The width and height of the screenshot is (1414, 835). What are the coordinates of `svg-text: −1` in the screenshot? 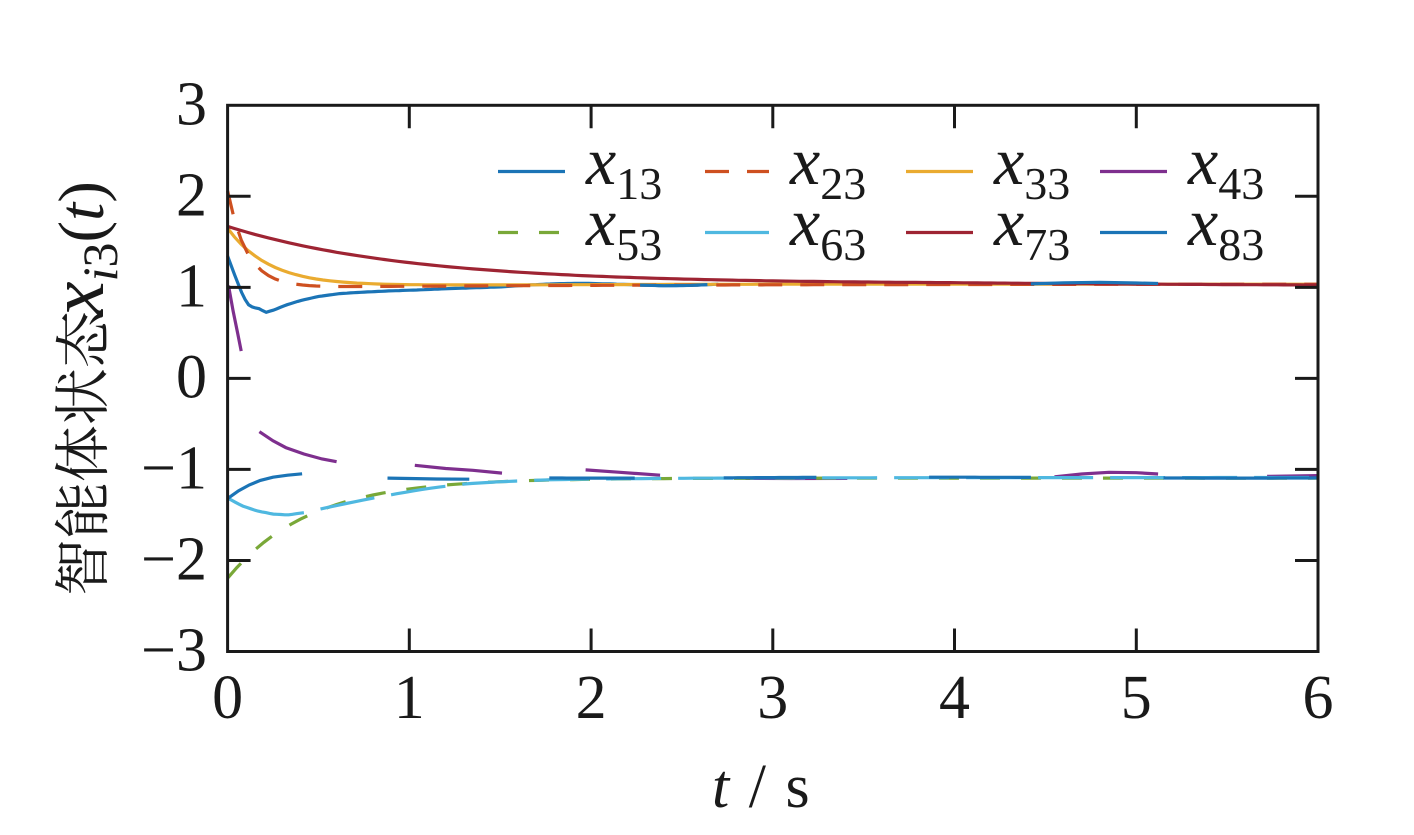 It's located at (174, 468).